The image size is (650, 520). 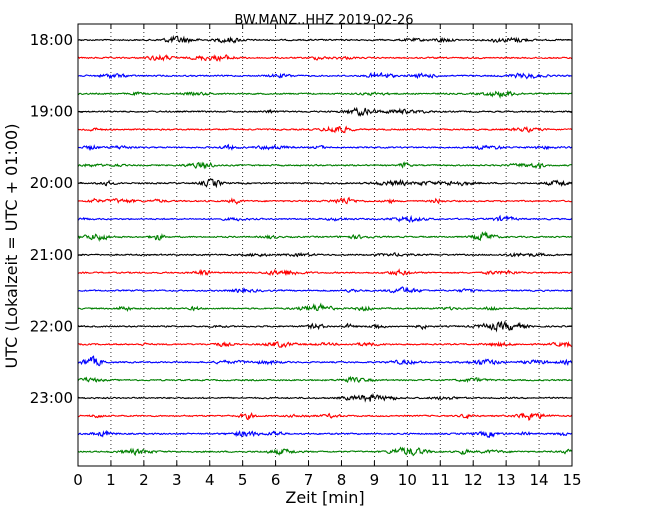 What do you see at coordinates (375, 480) in the screenshot?
I see `x-tick-label: 9` at bounding box center [375, 480].